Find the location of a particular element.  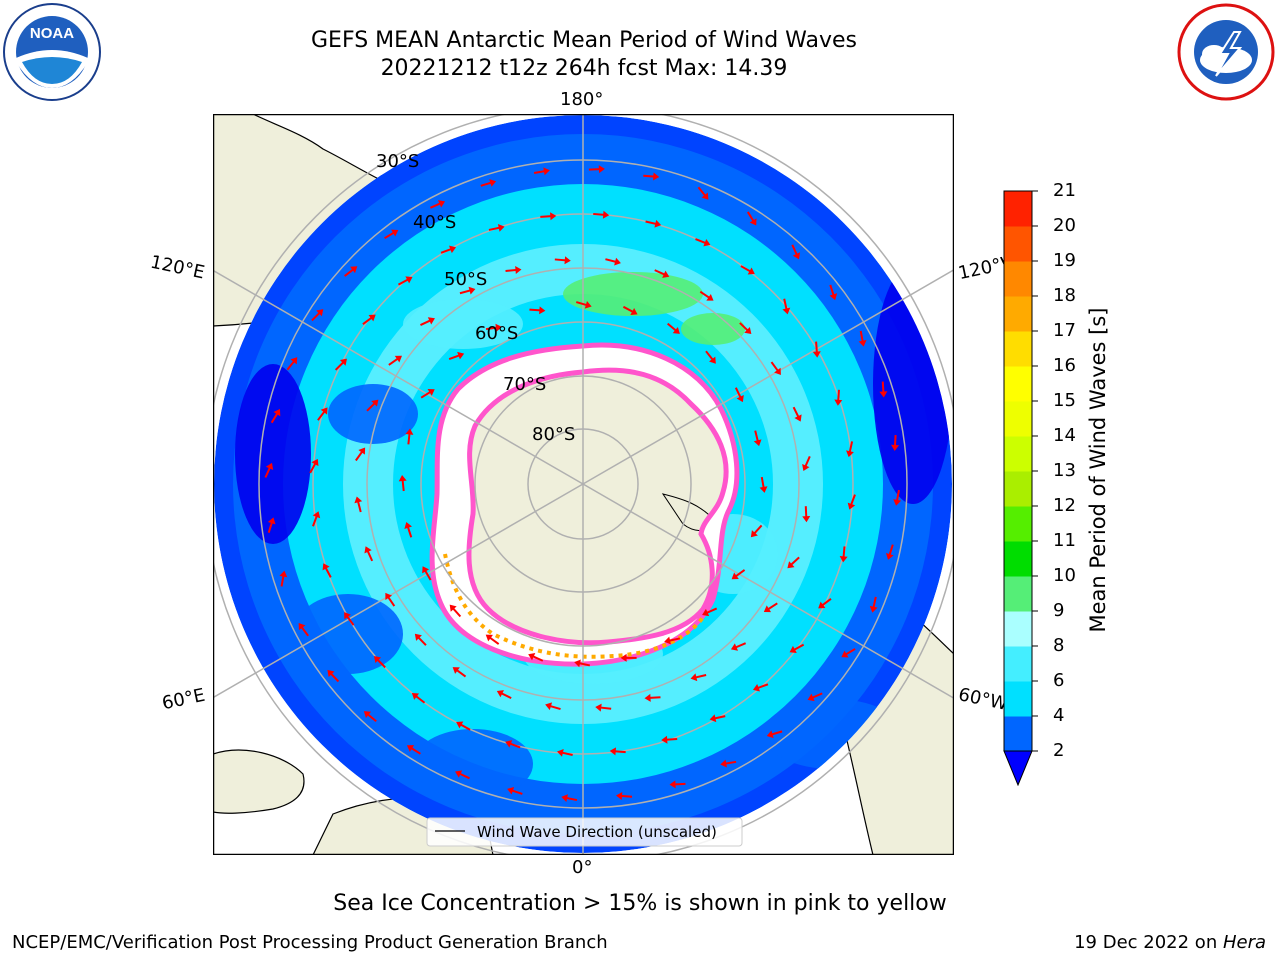

legend-label: Wind Wave Direction (unscaled) is located at coordinates (597, 832).